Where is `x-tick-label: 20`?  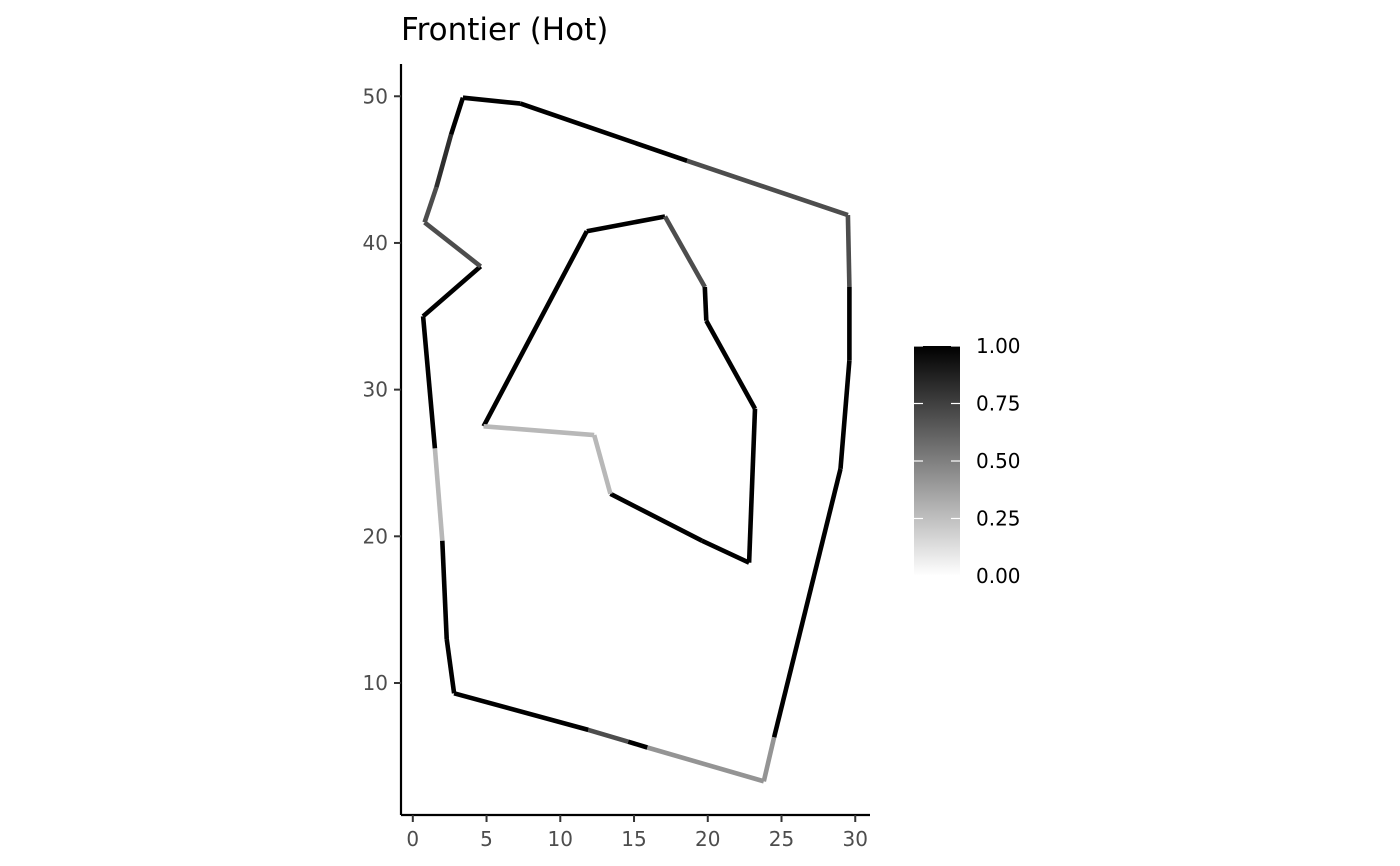
x-tick-label: 20 is located at coordinates (707, 839).